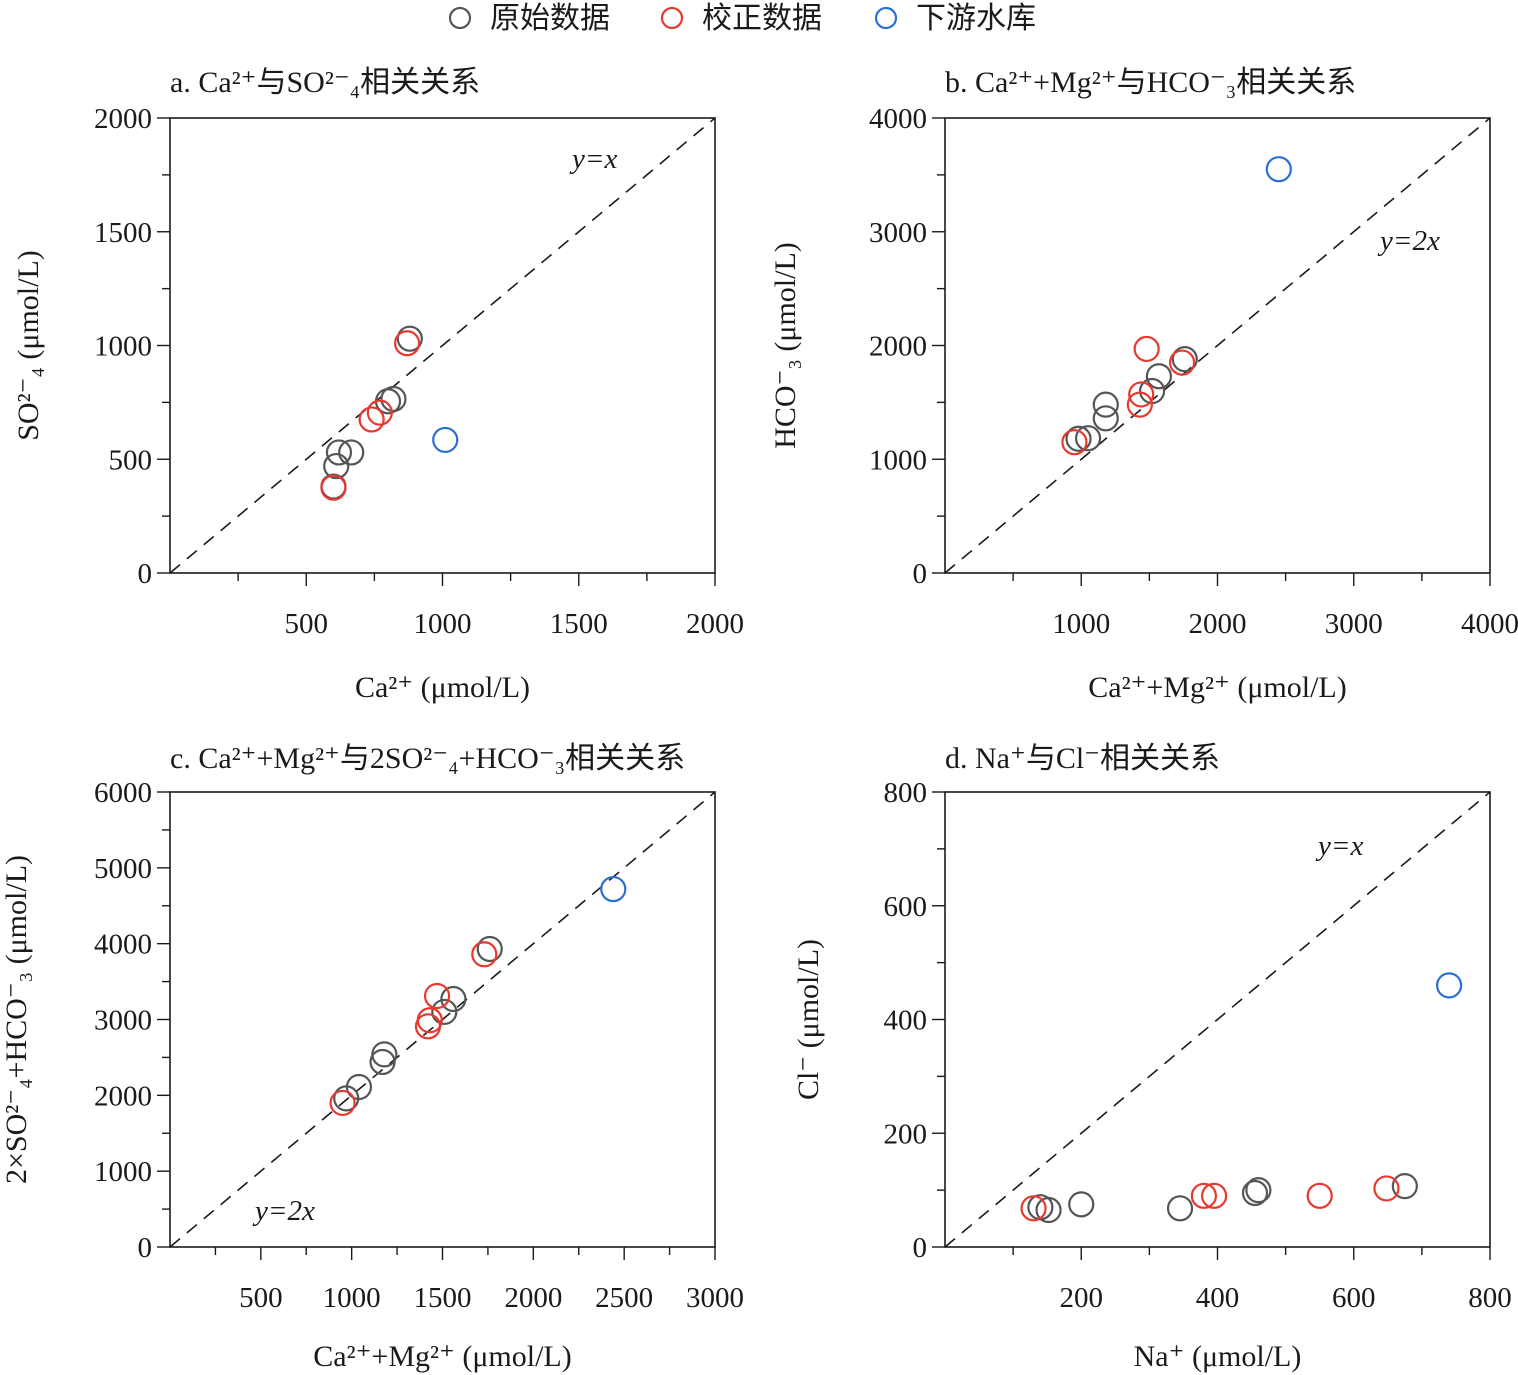  Describe the element at coordinates (28, 345) in the screenshot. I see `y-axis-title: SO²⁻₄ (μmol/L)` at that location.